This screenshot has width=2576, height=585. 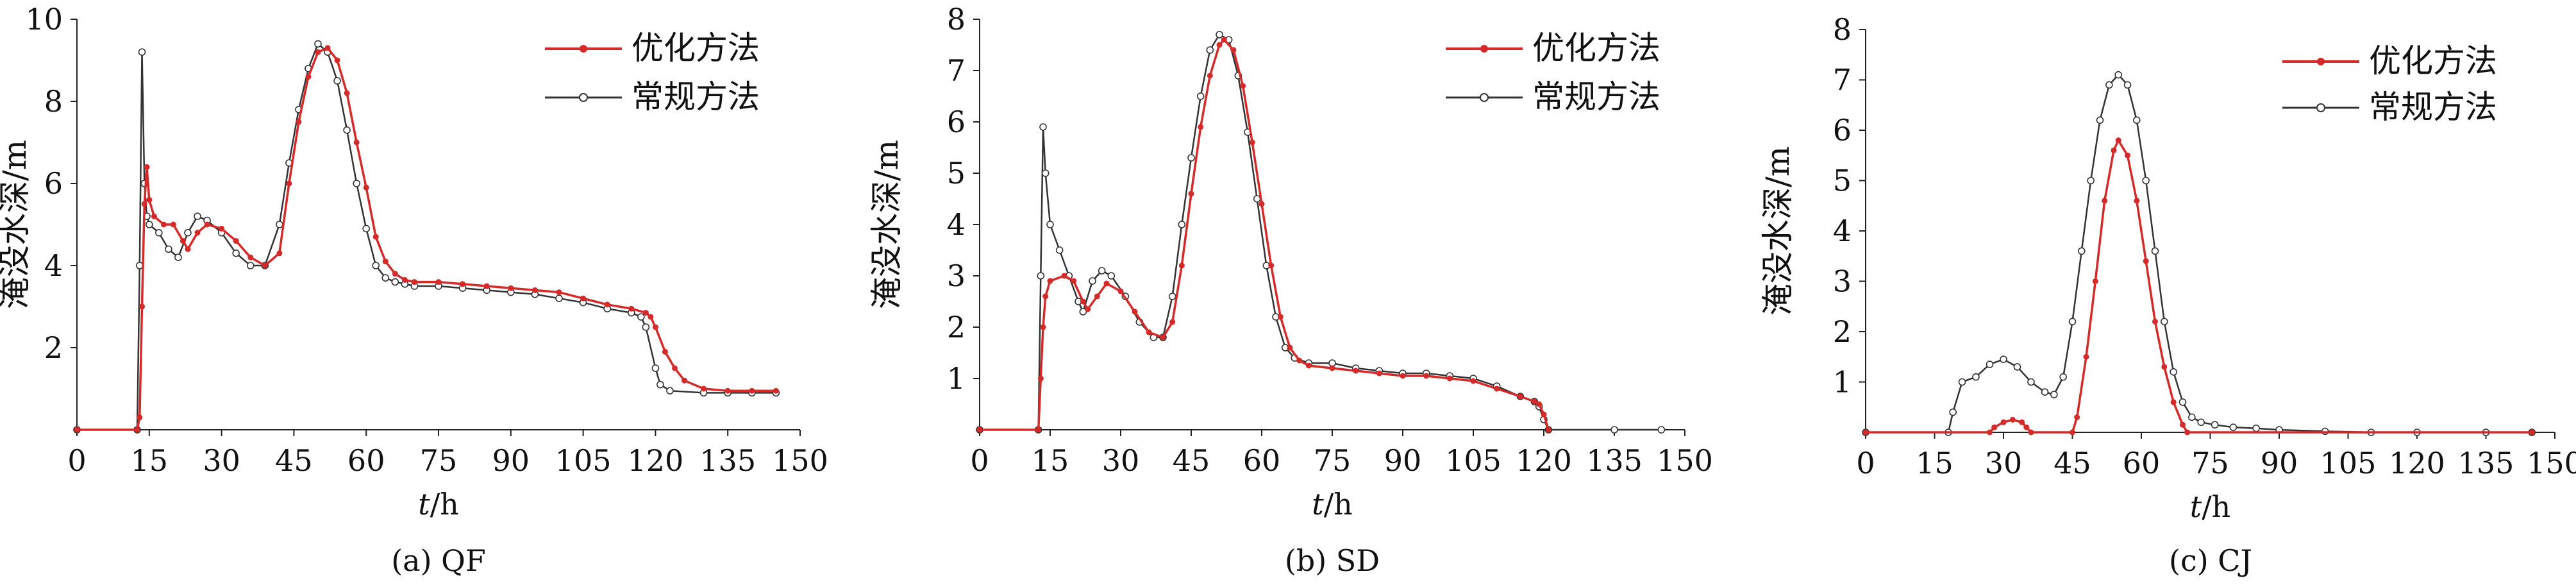 I want to click on x-tick-label: 30, so click(x=221, y=460).